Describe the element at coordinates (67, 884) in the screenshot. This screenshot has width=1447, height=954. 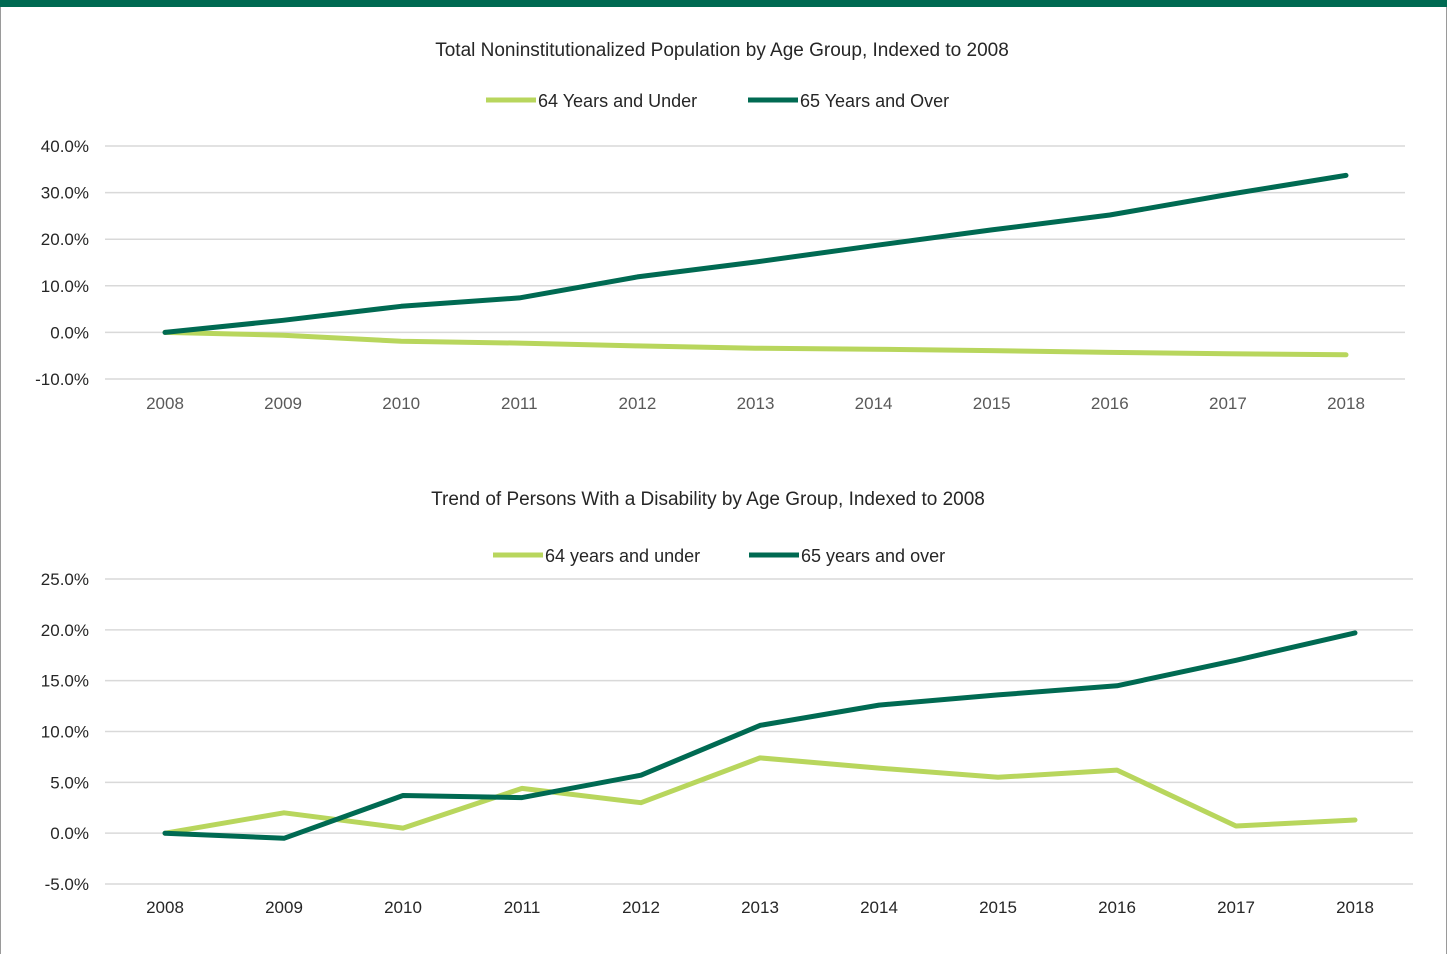
I see `y-tick-label: -5.0%` at that location.